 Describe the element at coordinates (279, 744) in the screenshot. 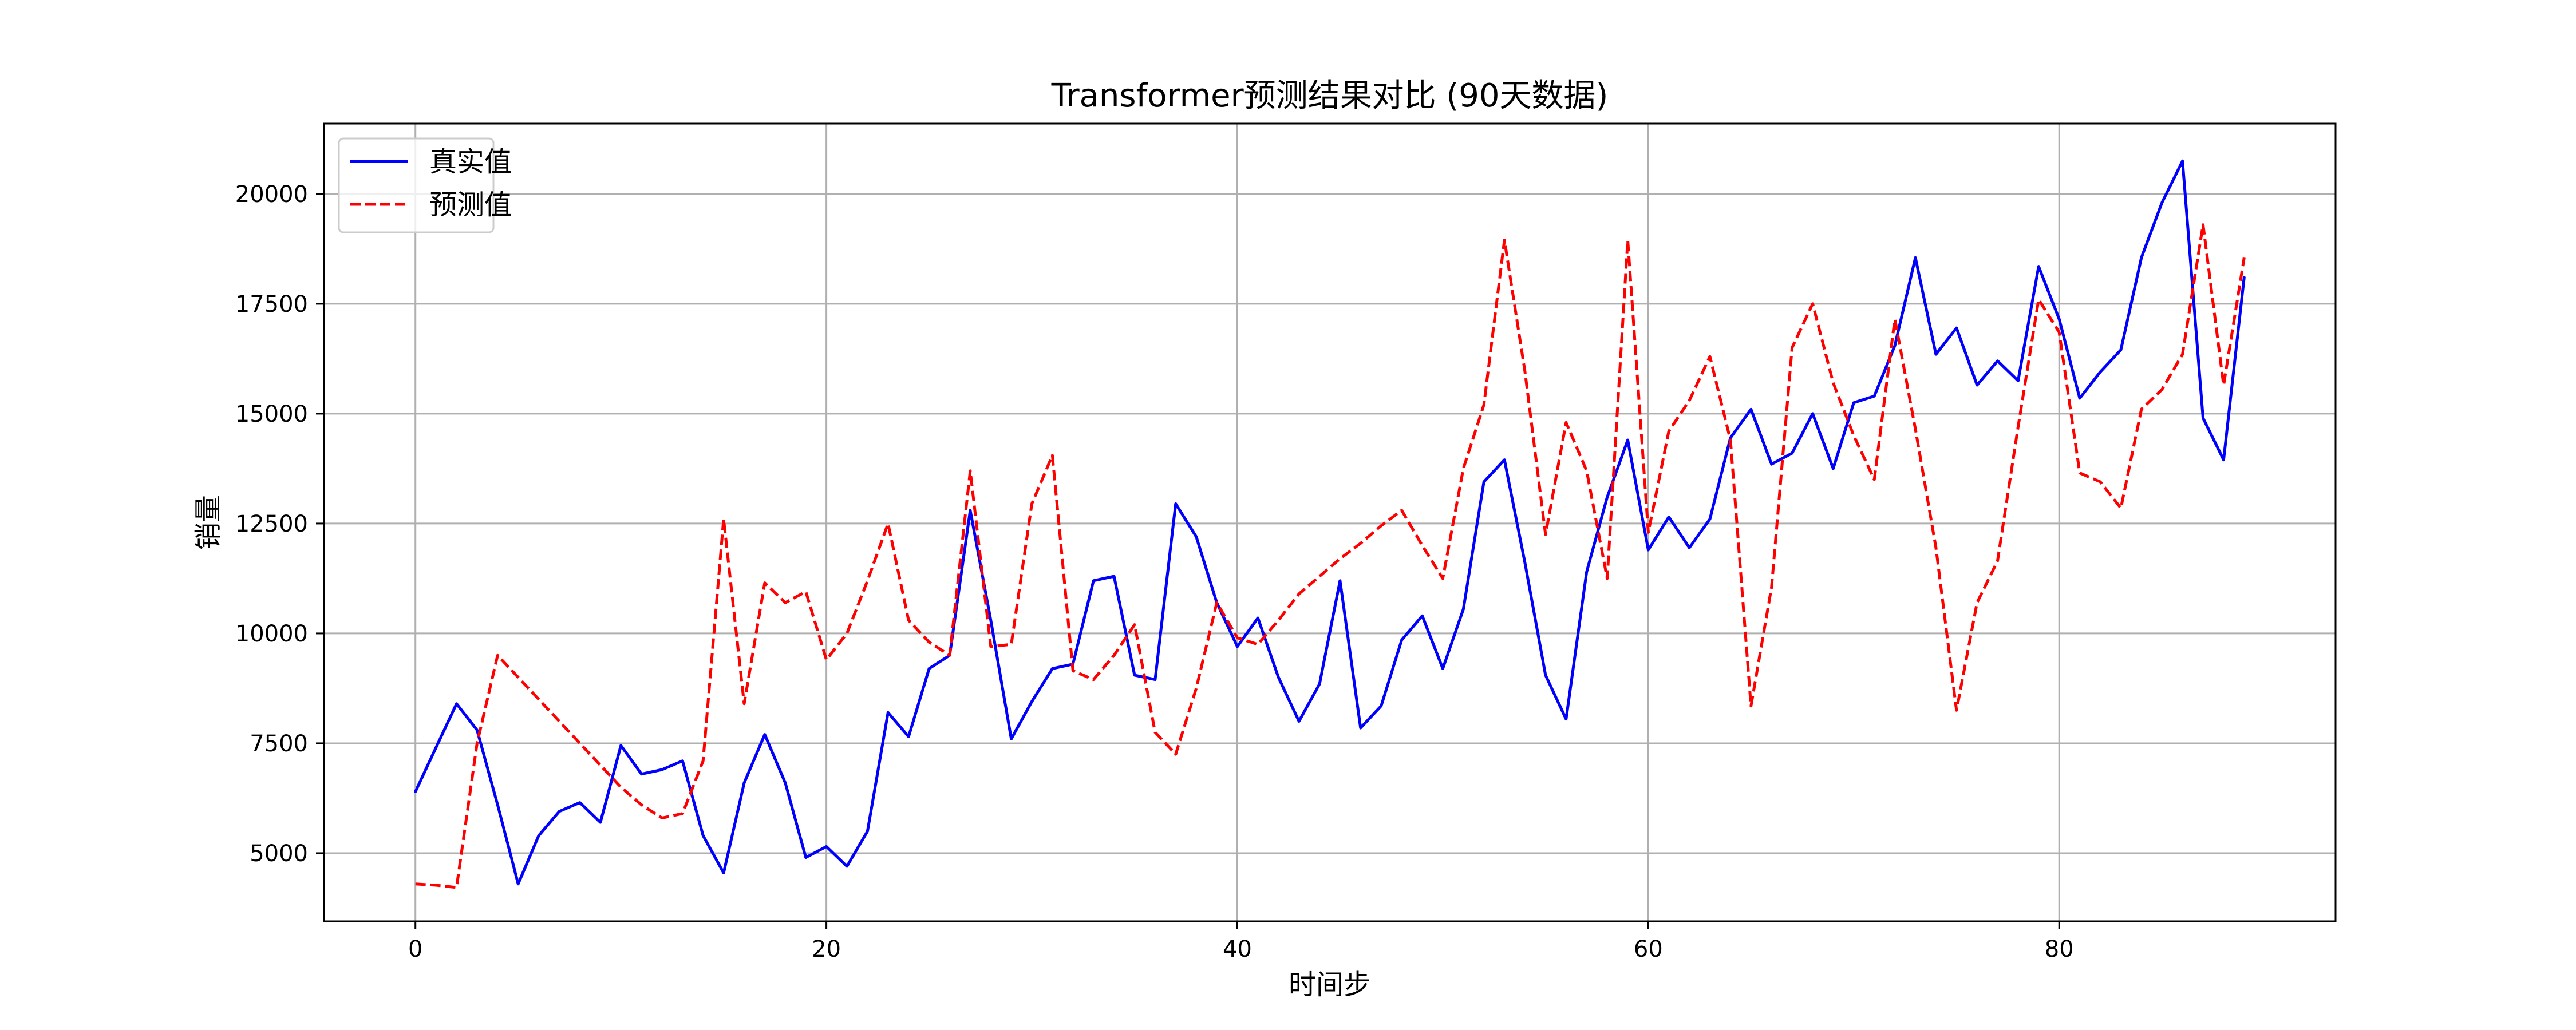

I see `y-tick-label: 7500` at that location.